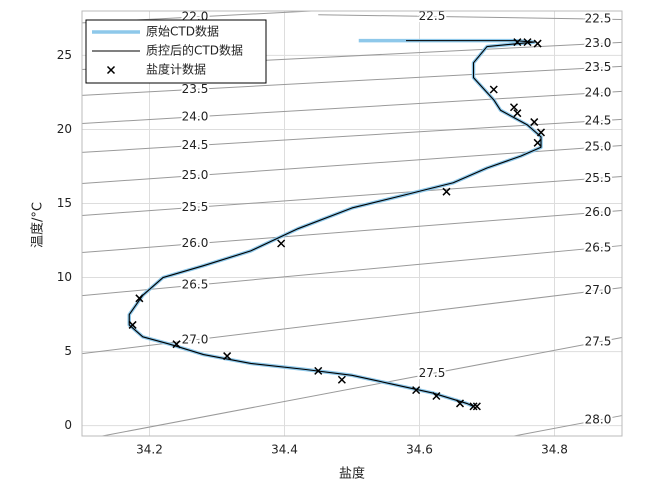 This screenshot has width=650, height=488. I want to click on y-axis-label: 温度/°C, so click(38, 225).